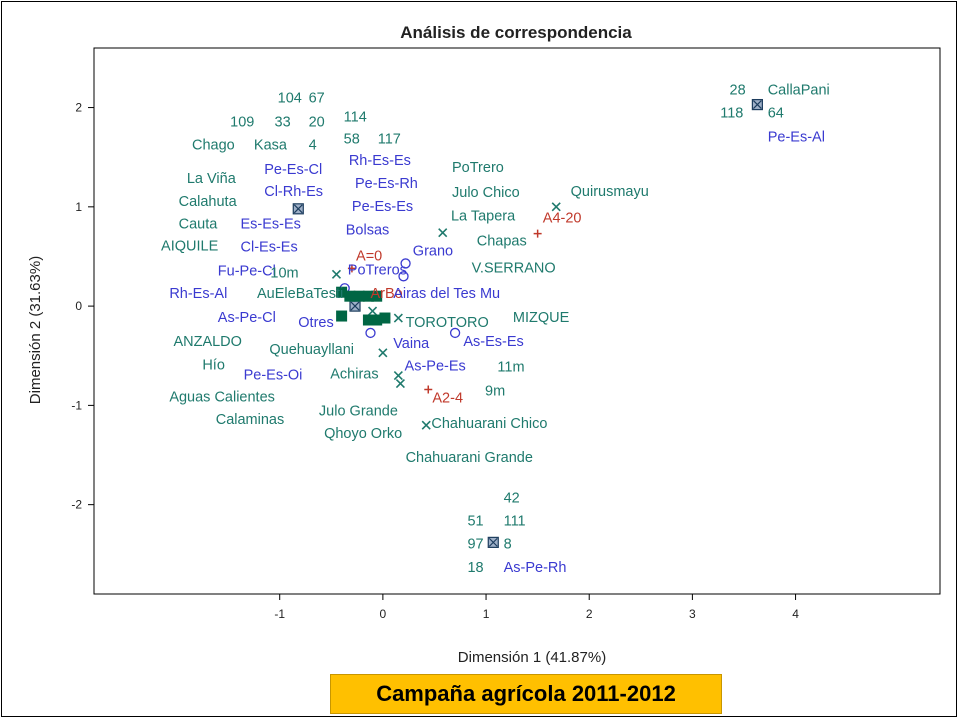 This screenshot has height=720, width=960. Describe the element at coordinates (247, 271) in the screenshot. I see `point-label: Fu-Pe-Cl` at that location.